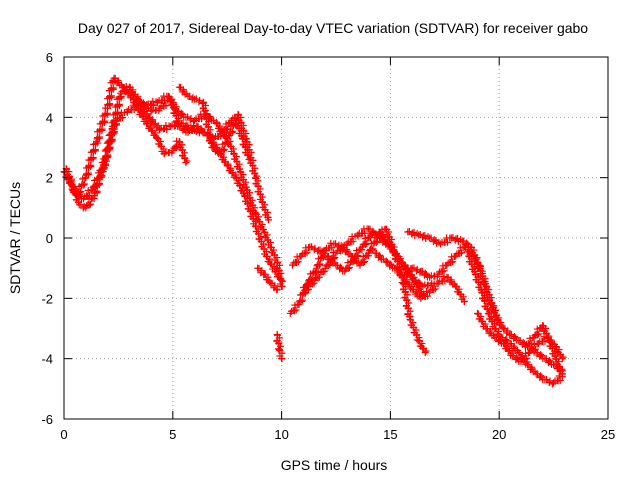  I want to click on y-tick-label: 0, so click(49, 238).